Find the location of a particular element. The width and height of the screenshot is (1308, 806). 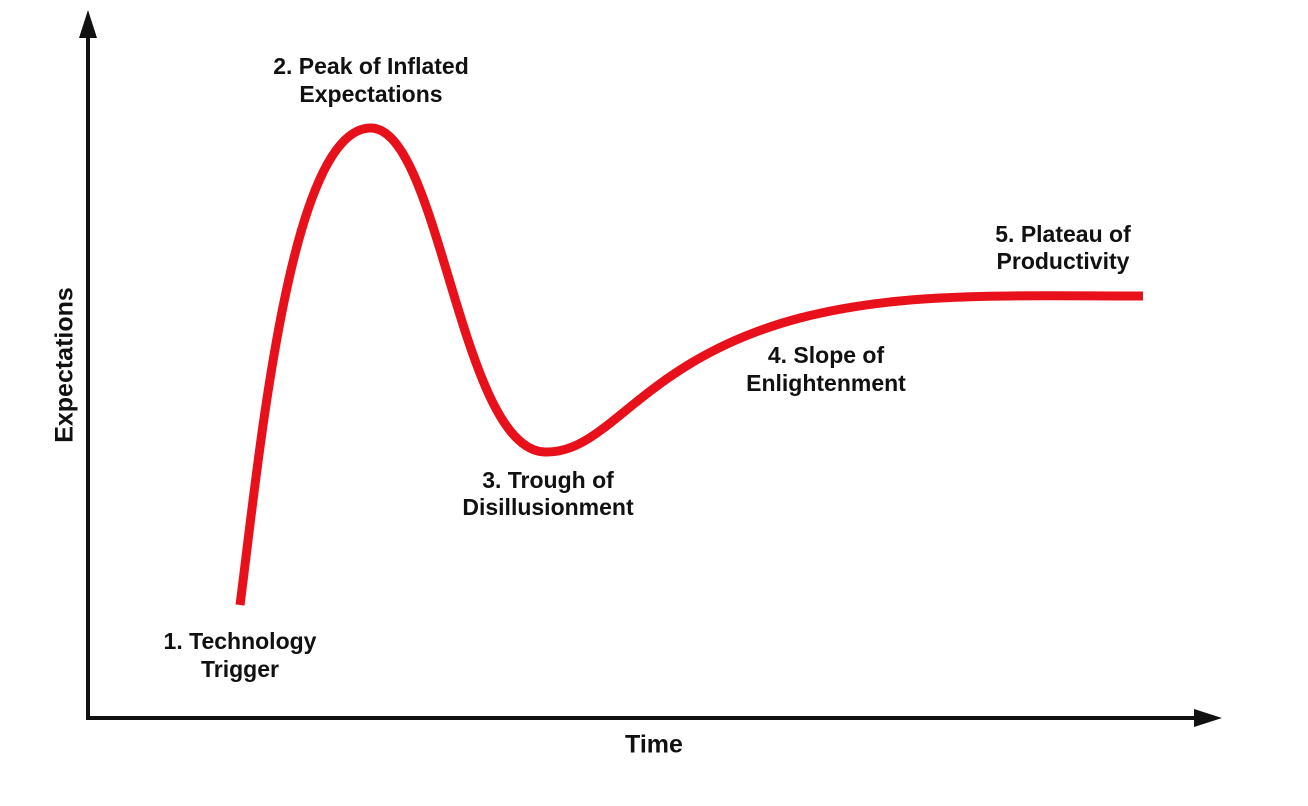

phase-label: 4. Slope of is located at coordinates (826, 355).